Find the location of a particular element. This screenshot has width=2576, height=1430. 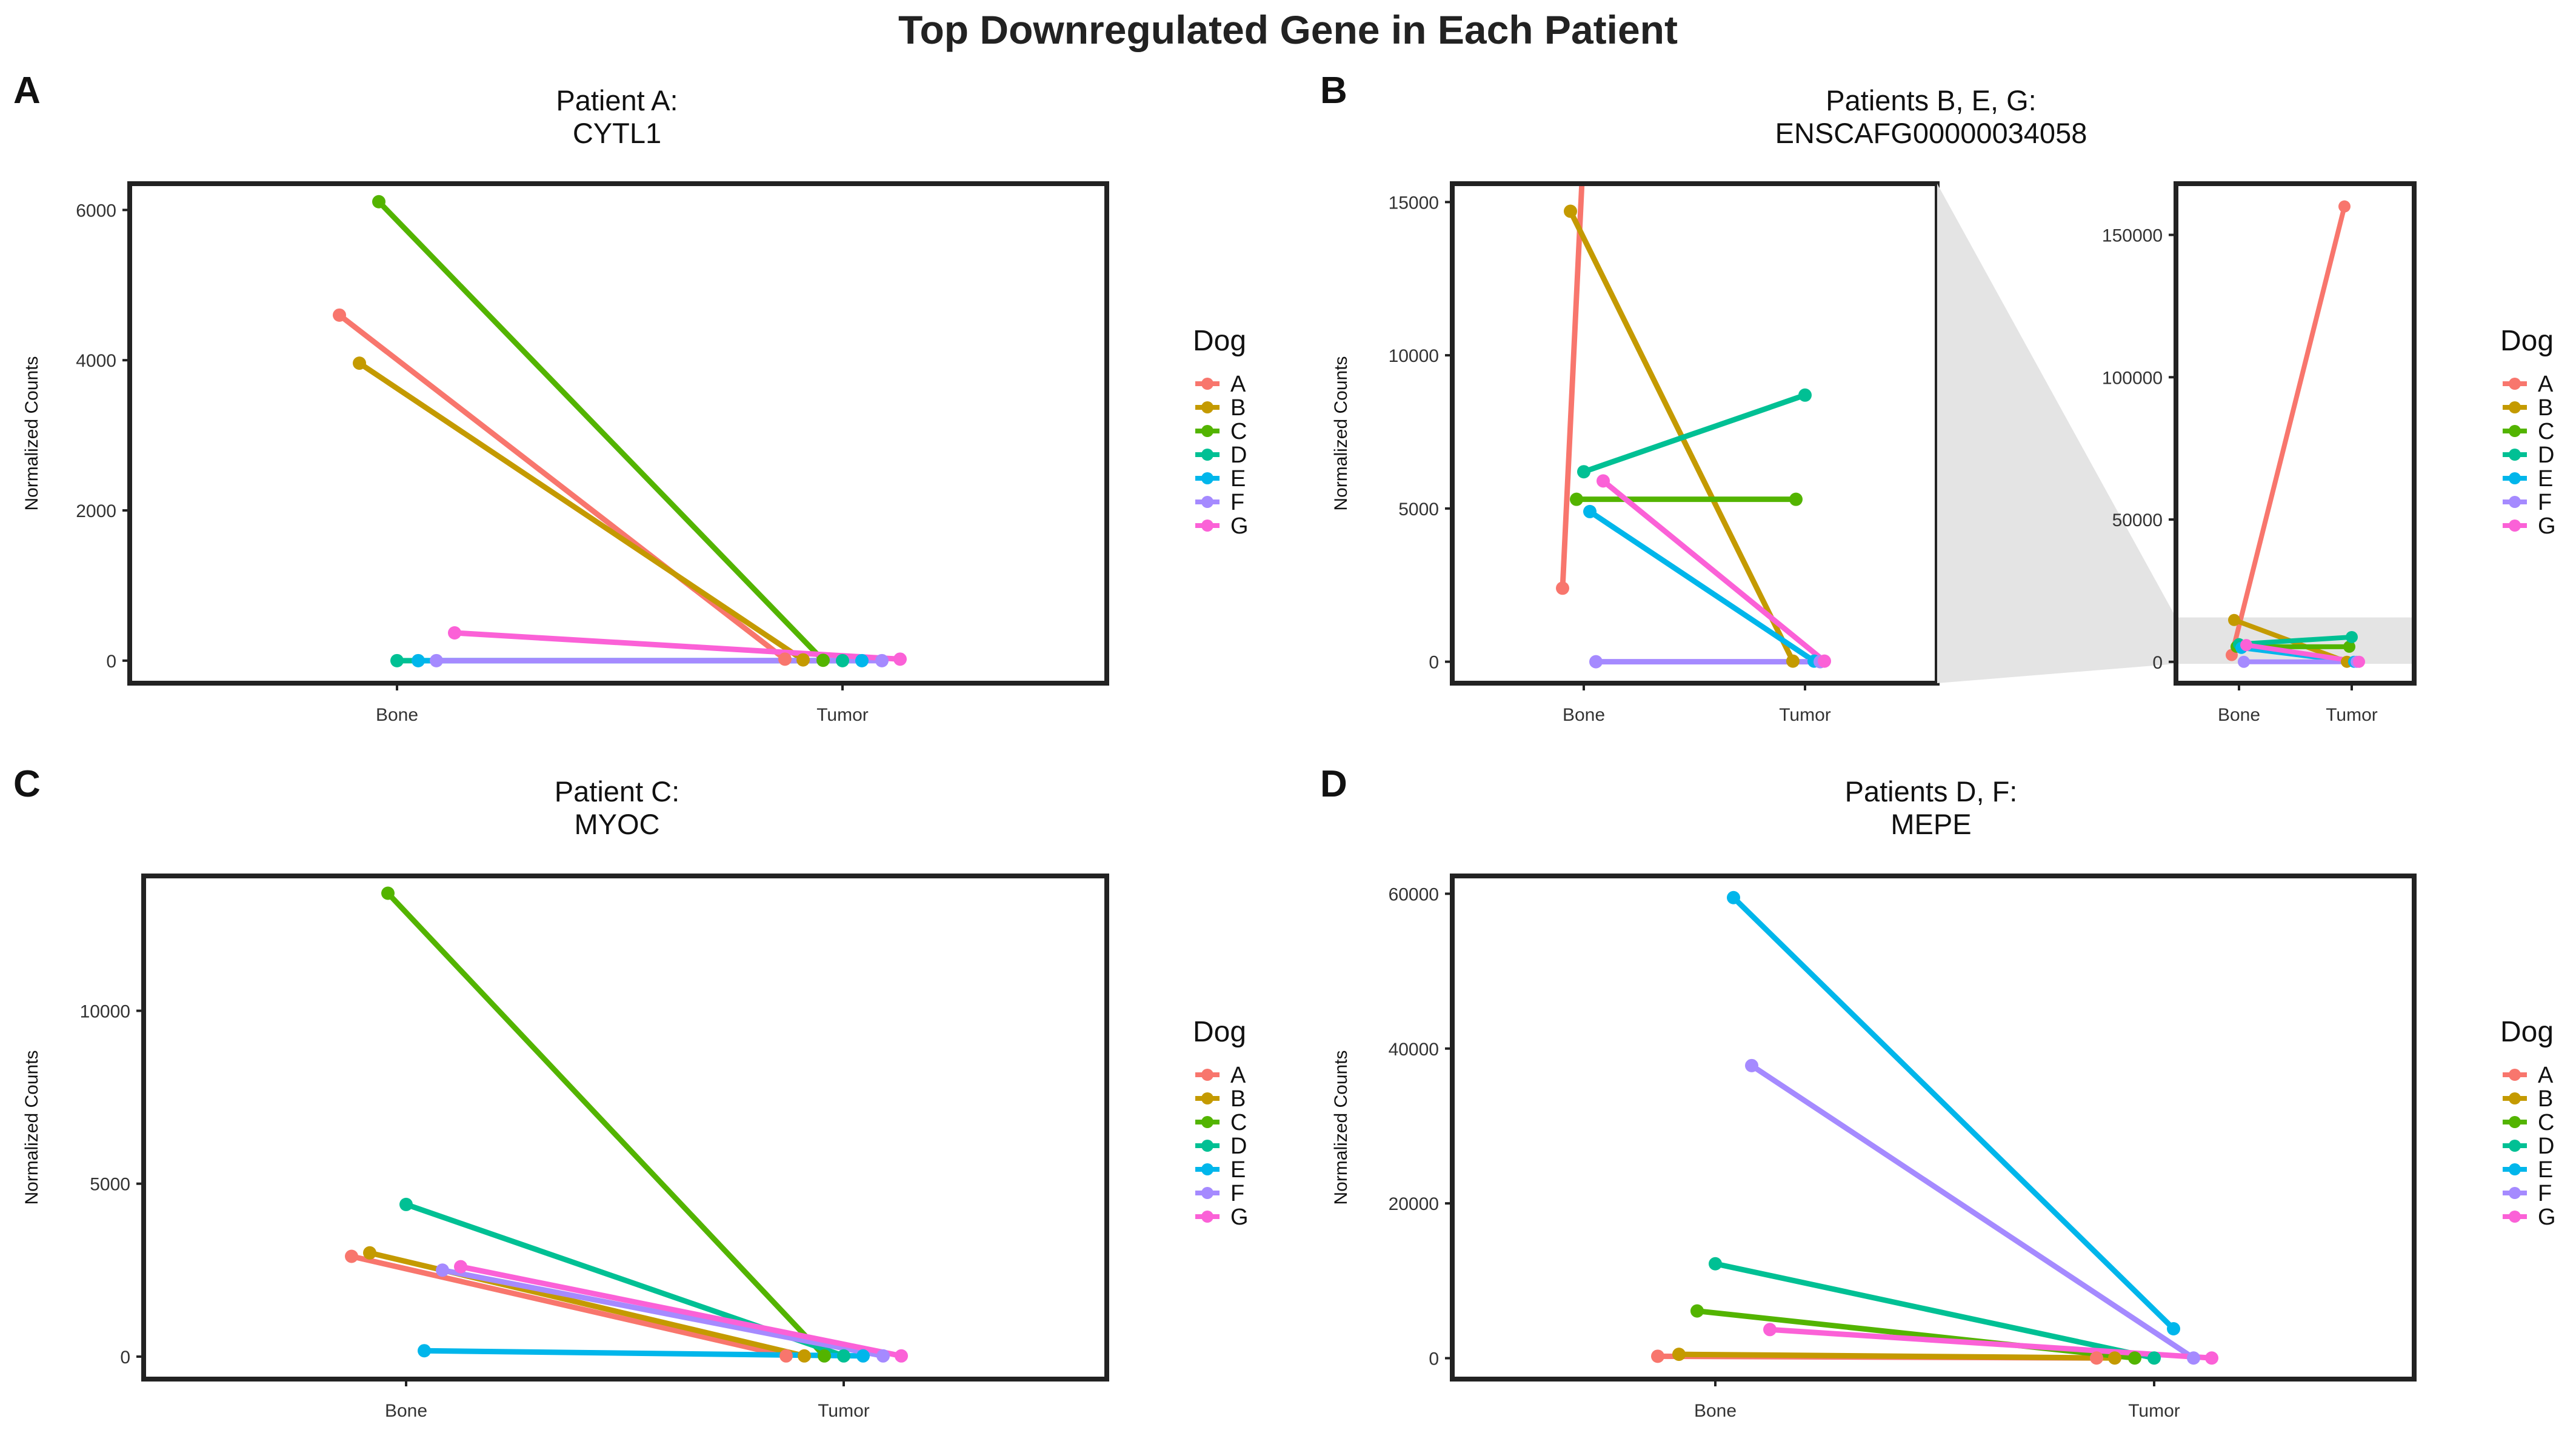

y-tick-label-D-20000: 20000 is located at coordinates (1414, 1204).